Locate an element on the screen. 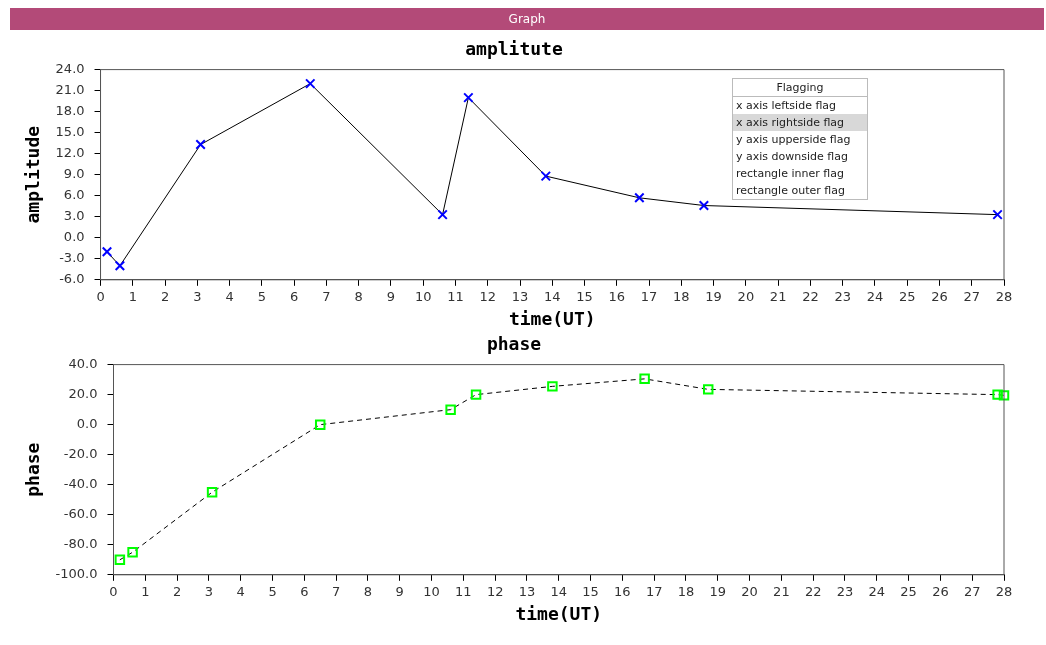  y-tick-label: 21.0 is located at coordinates (70, 89).